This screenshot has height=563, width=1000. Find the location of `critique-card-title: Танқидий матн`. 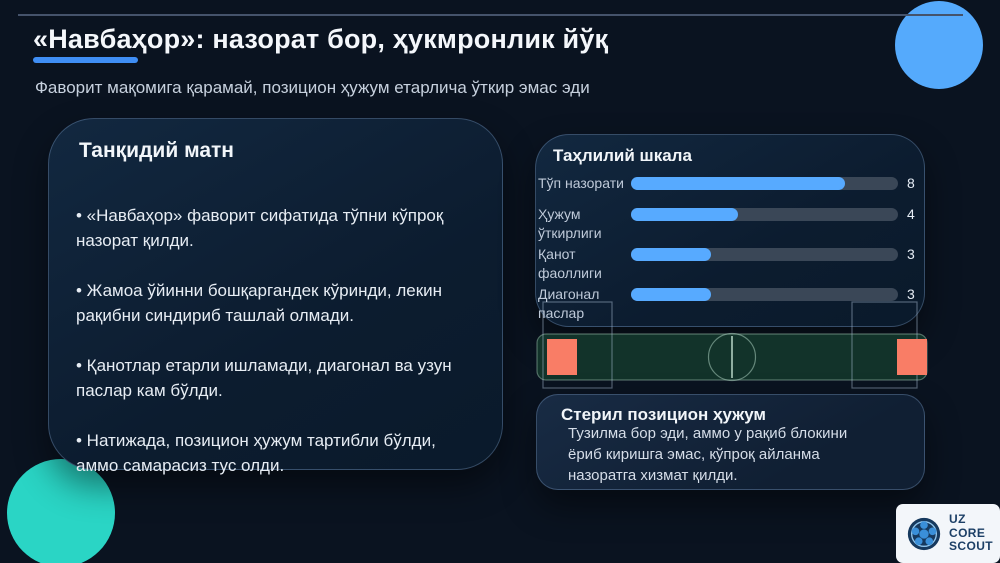

critique-card-title: Танқидий матн is located at coordinates (156, 150).